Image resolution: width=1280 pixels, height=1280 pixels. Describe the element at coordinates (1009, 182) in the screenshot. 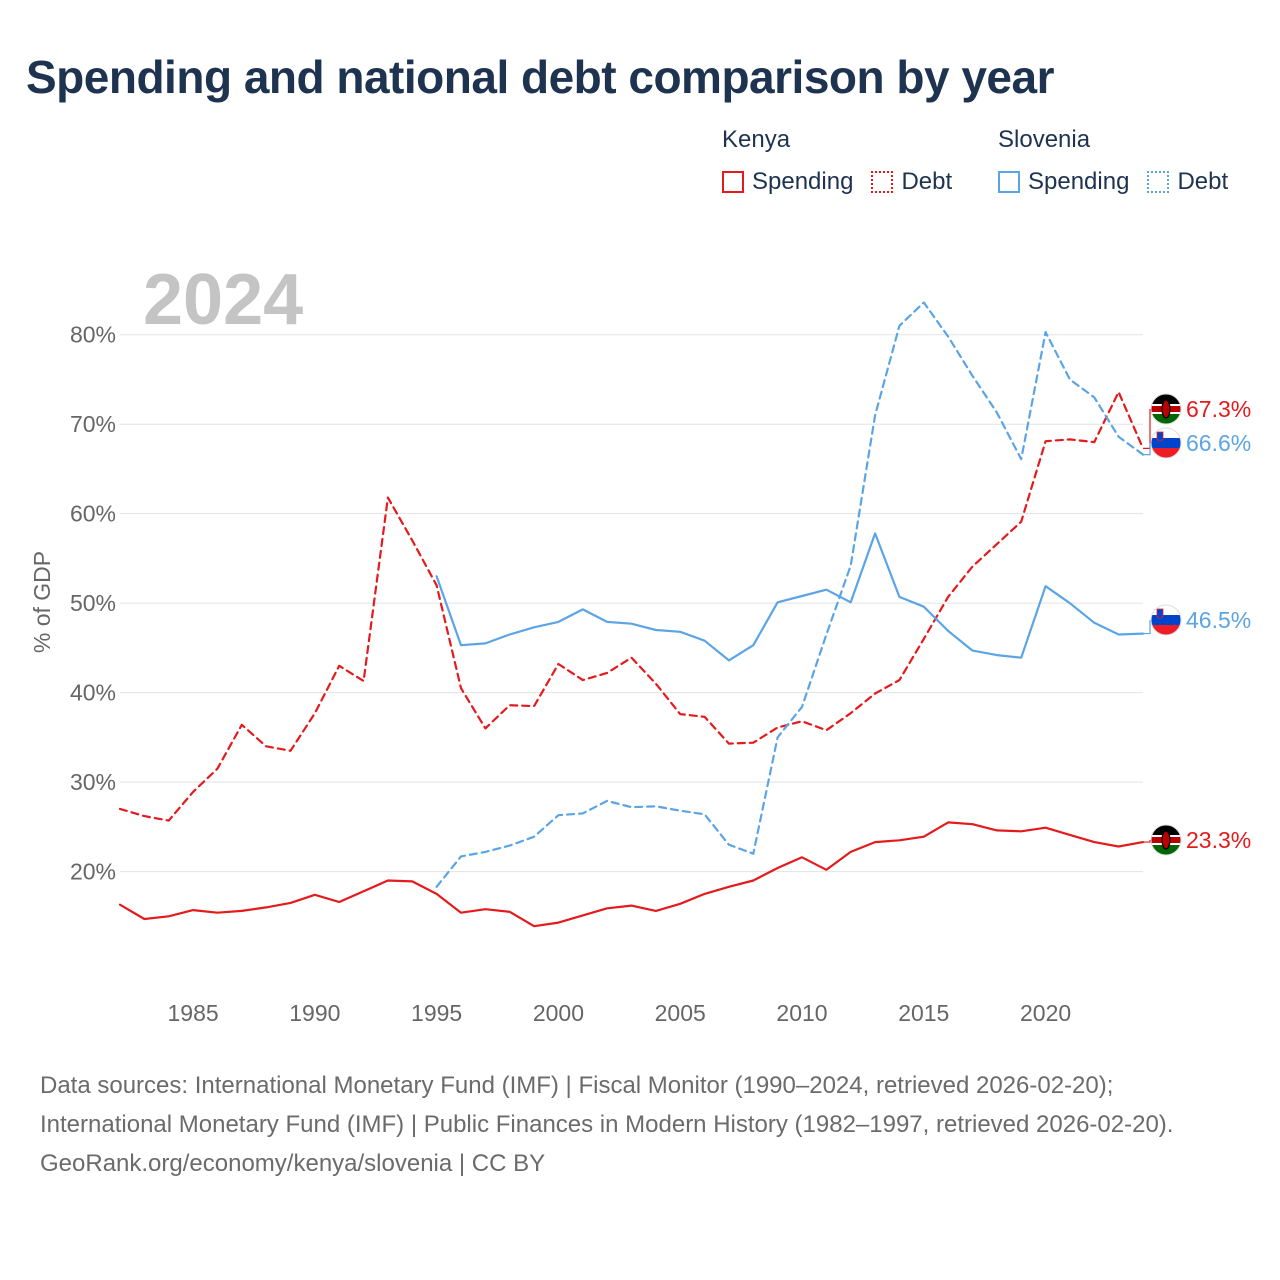

I see `legend-swatch-solid-blue` at that location.